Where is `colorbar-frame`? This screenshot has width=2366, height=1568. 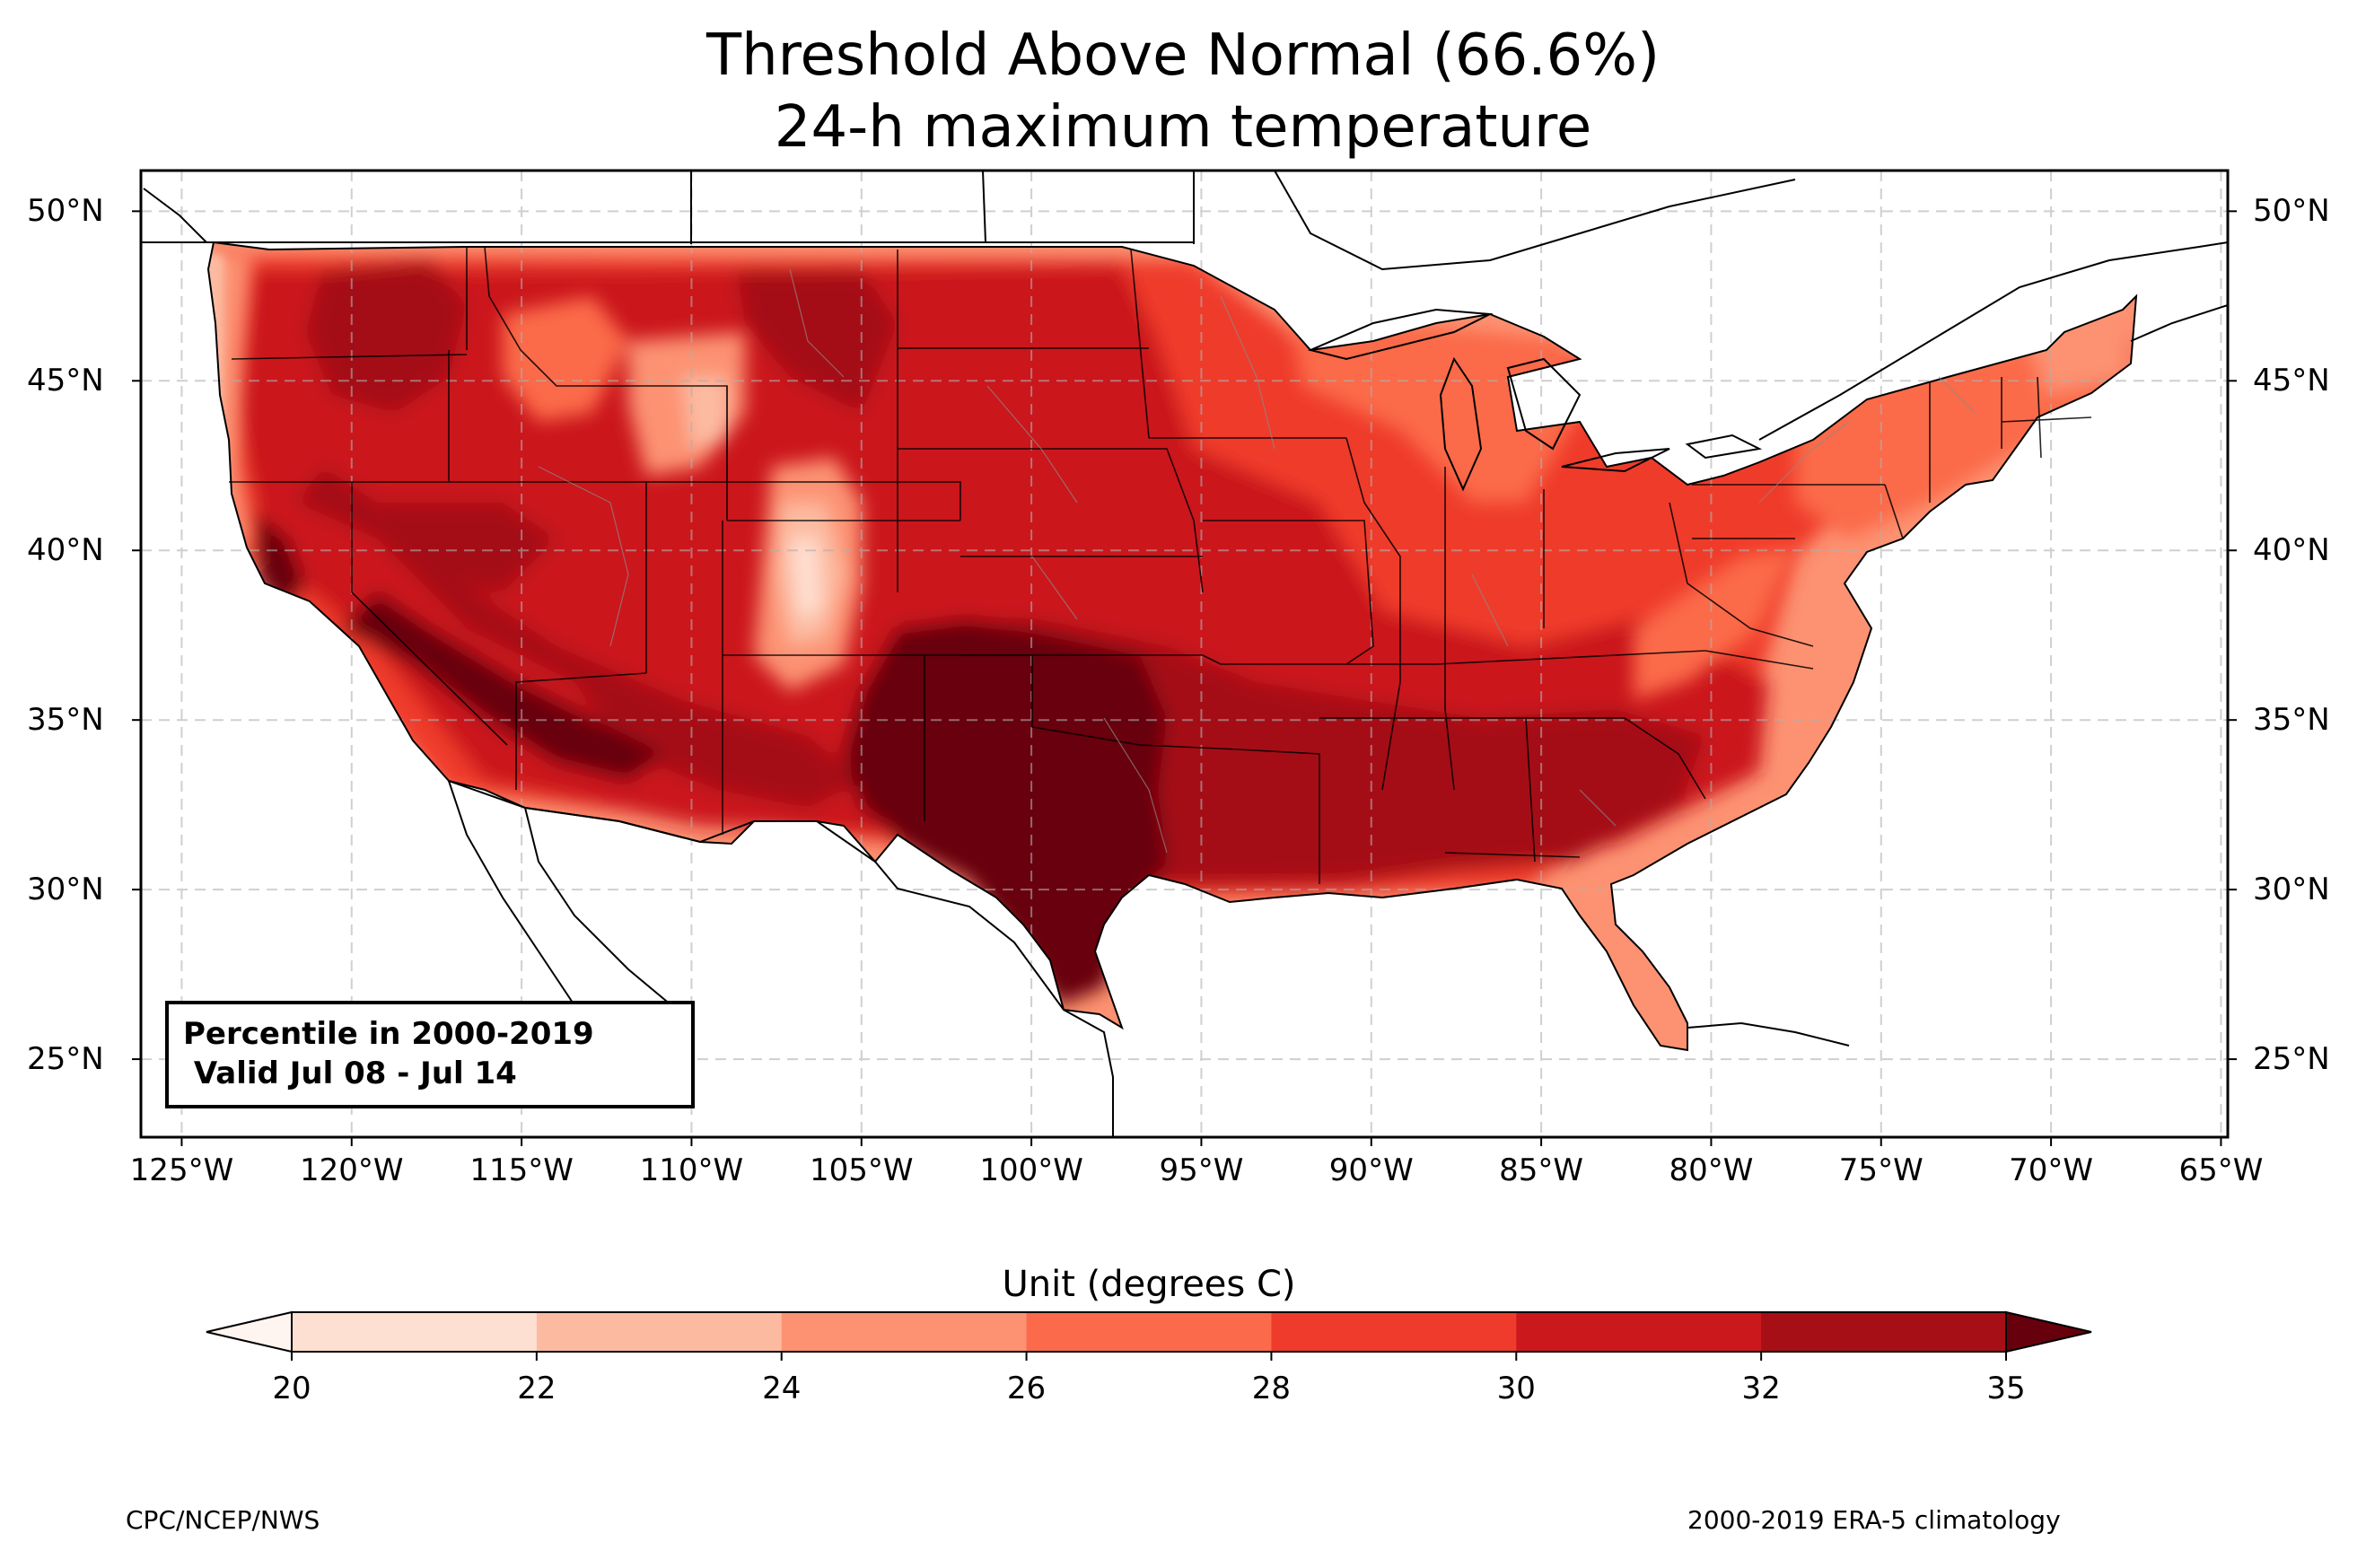
colorbar-frame is located at coordinates (1149, 1332).